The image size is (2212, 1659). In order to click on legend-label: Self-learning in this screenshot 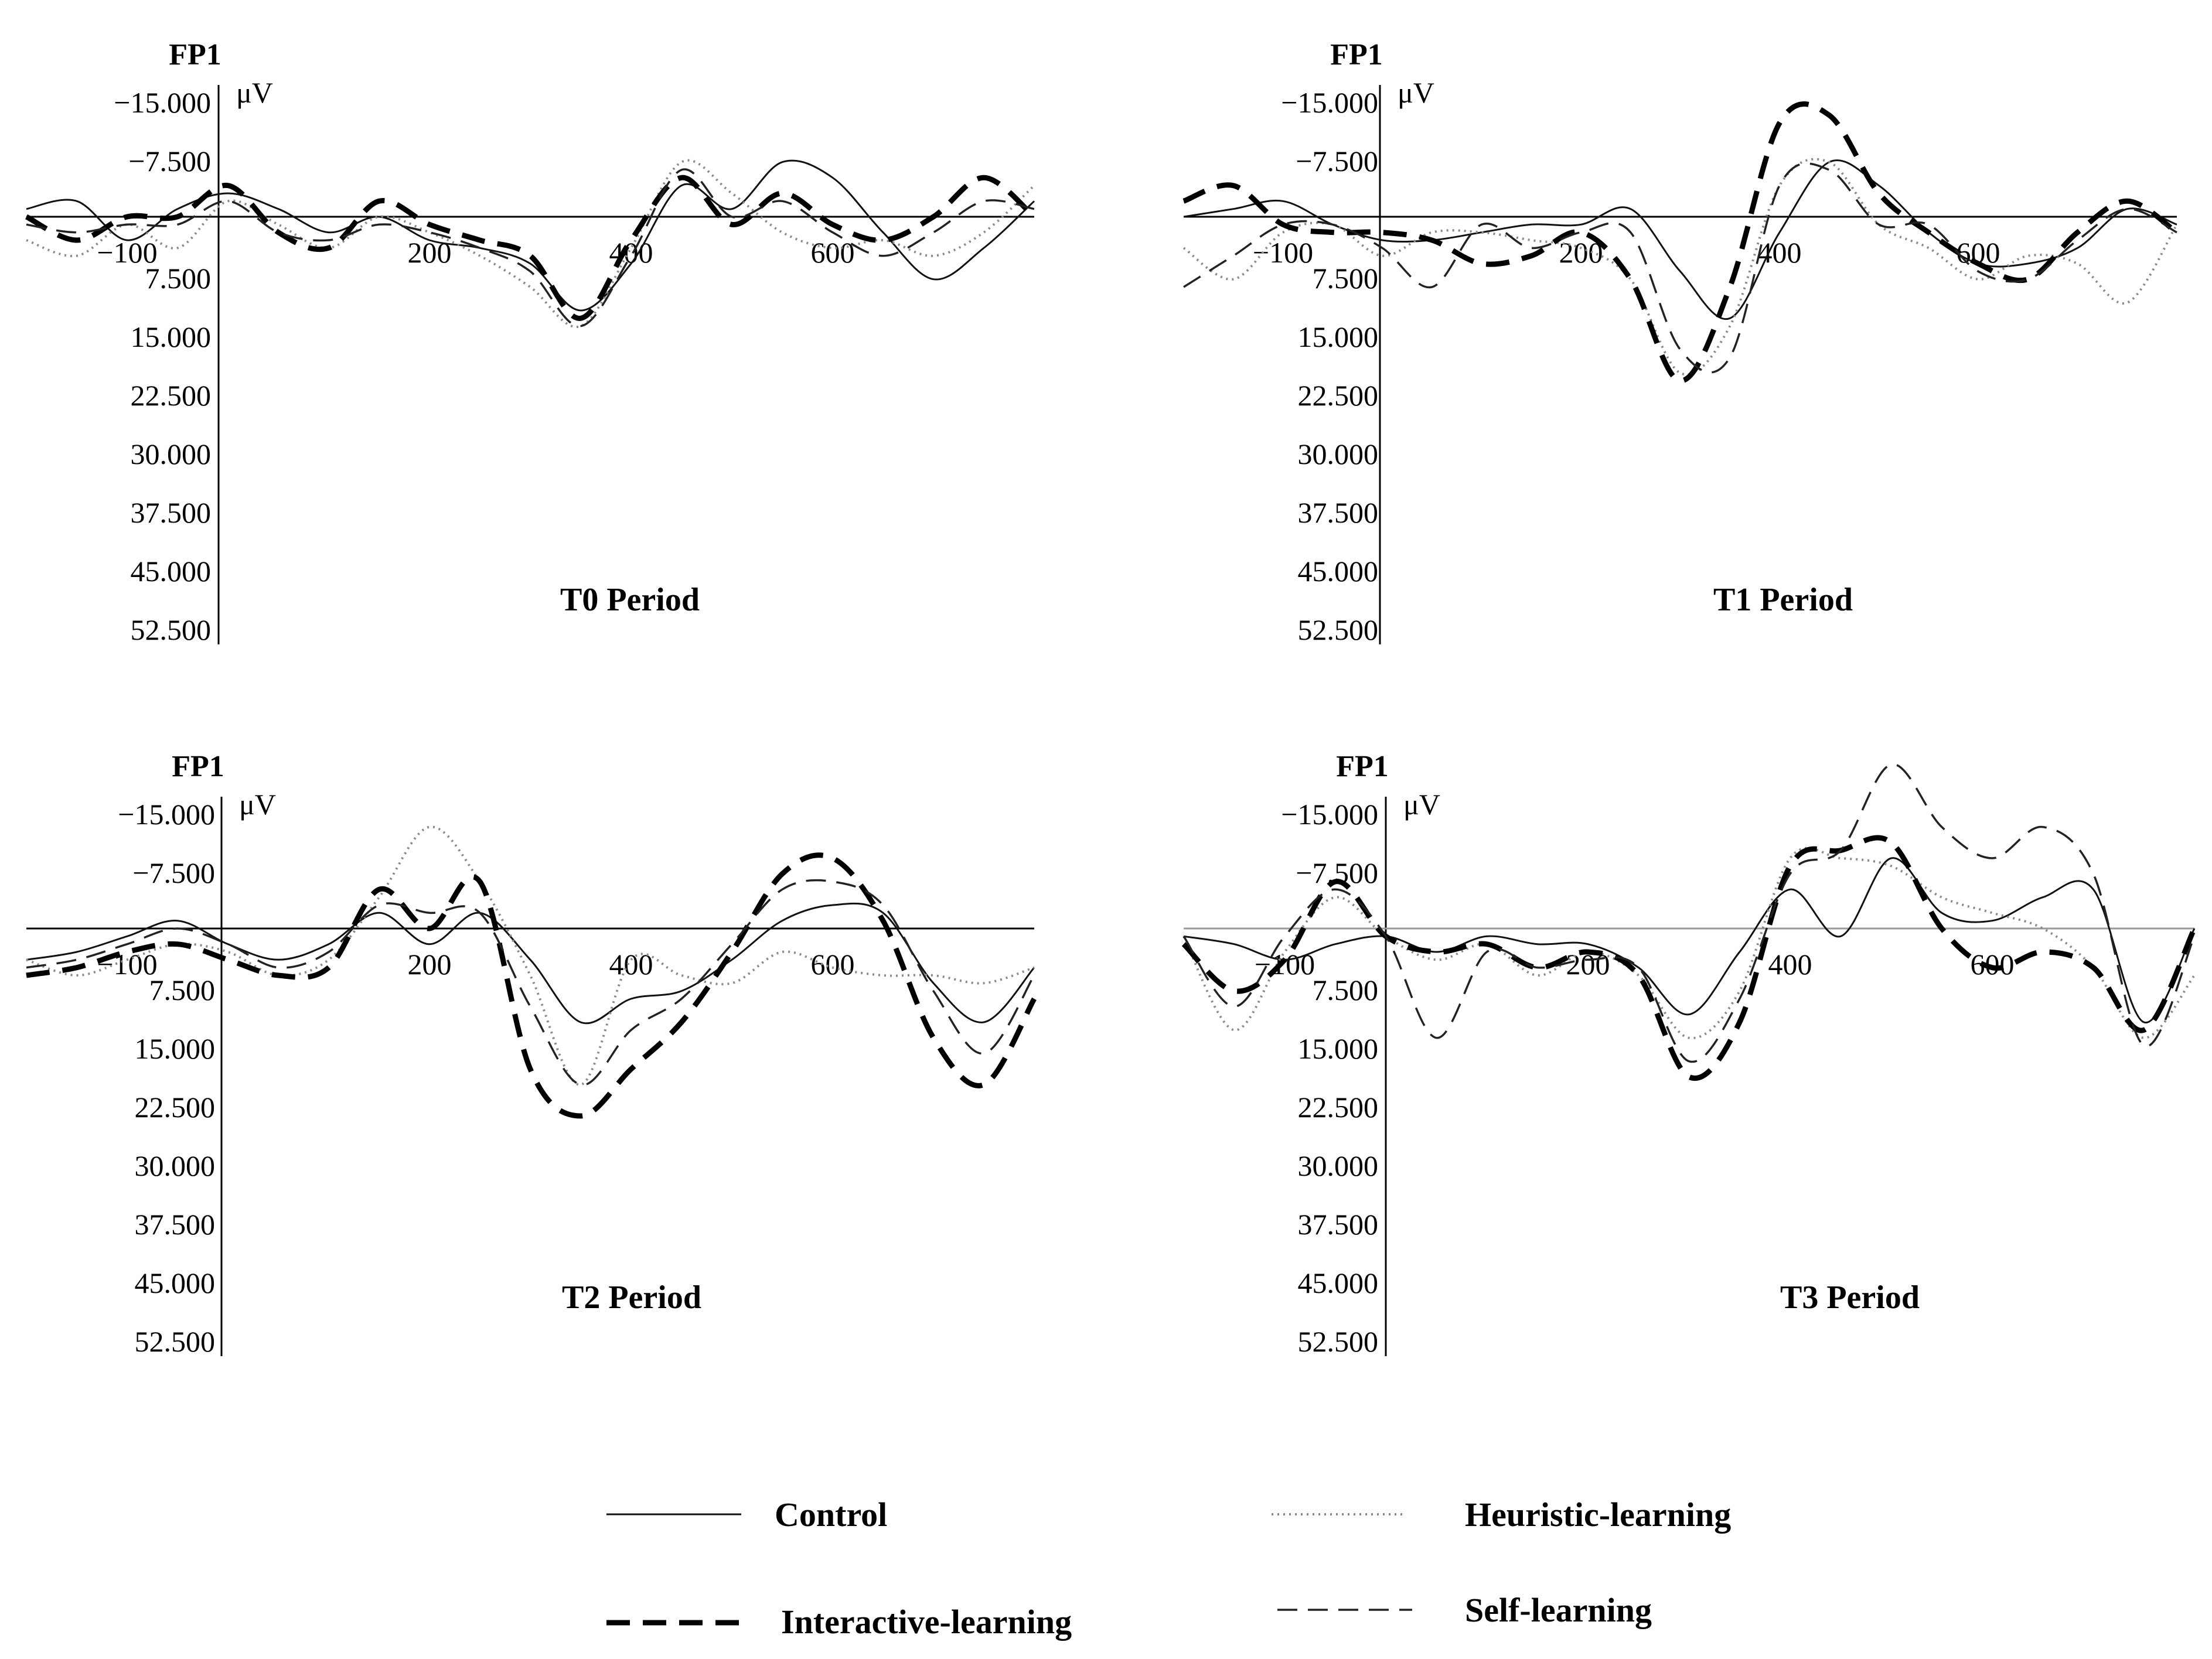, I will do `click(1558, 1610)`.